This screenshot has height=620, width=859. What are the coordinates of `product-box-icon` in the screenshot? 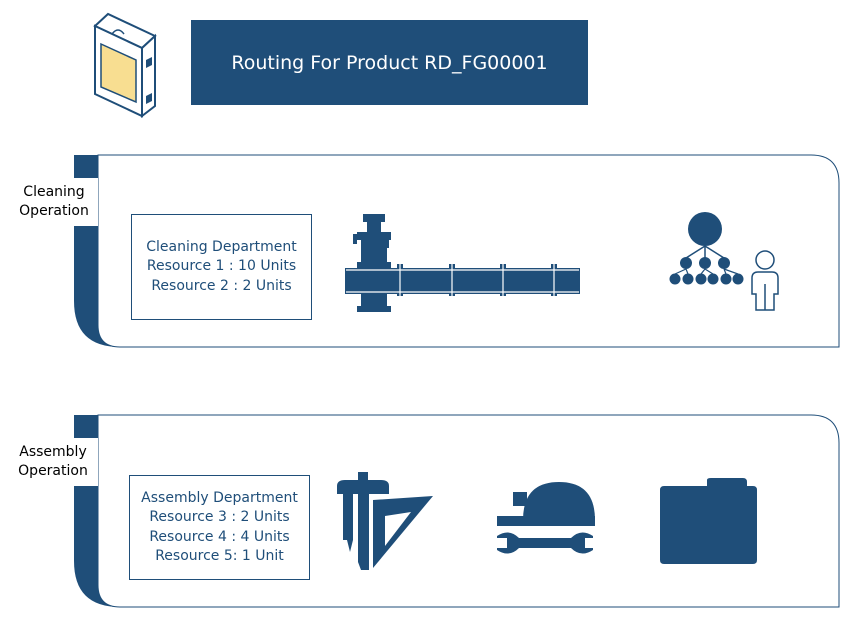 It's located at (125, 65).